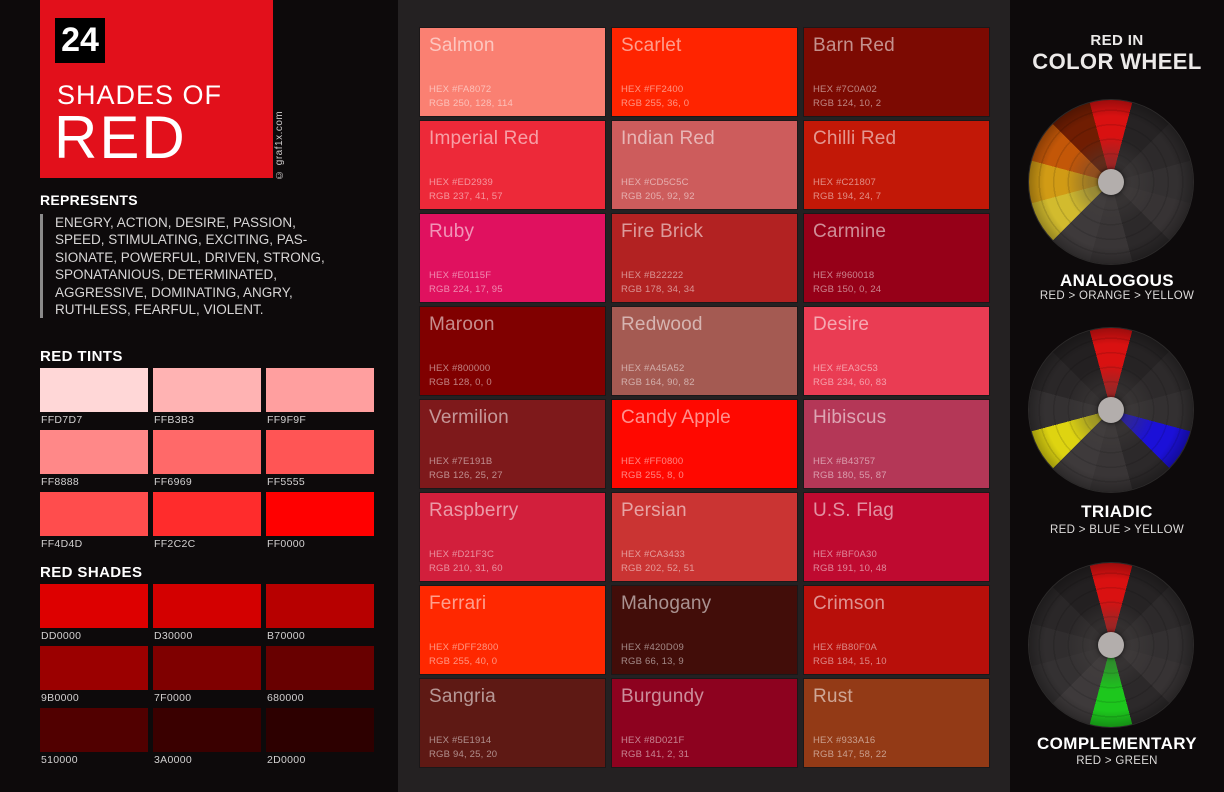  What do you see at coordinates (662, 324) in the screenshot?
I see `color-name: Redwood` at bounding box center [662, 324].